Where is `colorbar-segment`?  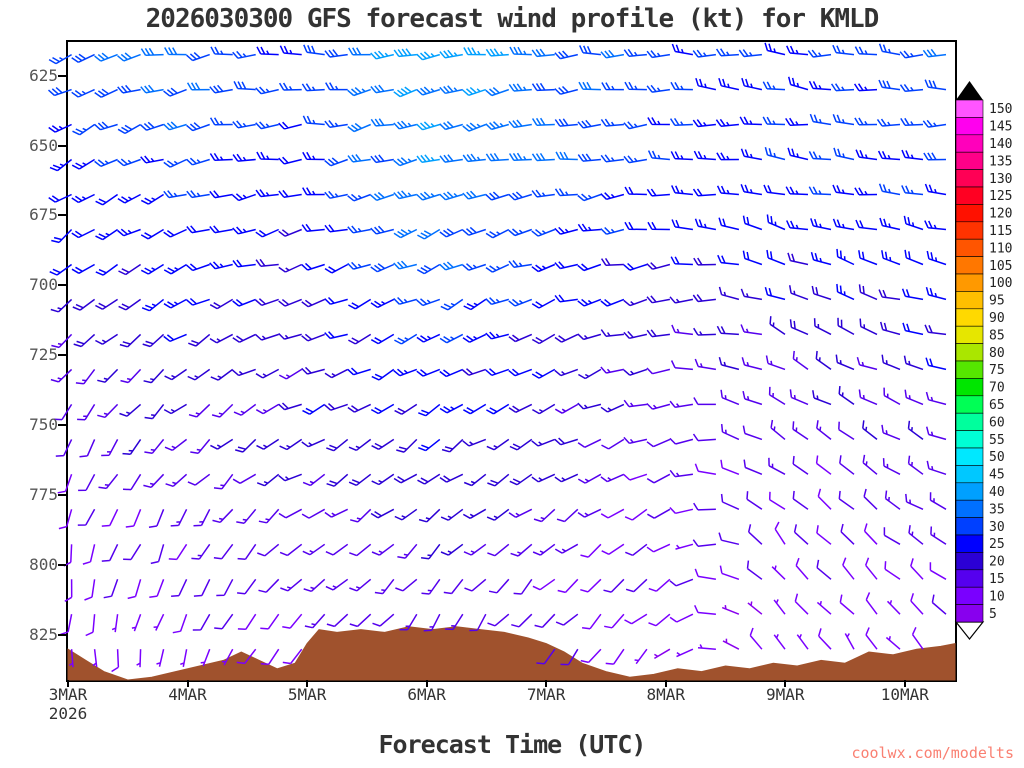
colorbar-segment is located at coordinates (969, 195).